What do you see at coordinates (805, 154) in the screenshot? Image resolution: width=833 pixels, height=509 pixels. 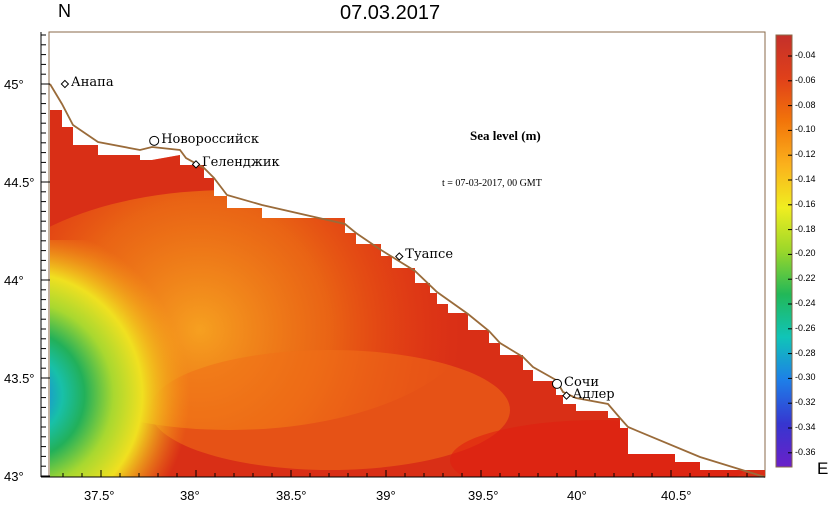 I see `colorbar-label: -0.12` at bounding box center [805, 154].